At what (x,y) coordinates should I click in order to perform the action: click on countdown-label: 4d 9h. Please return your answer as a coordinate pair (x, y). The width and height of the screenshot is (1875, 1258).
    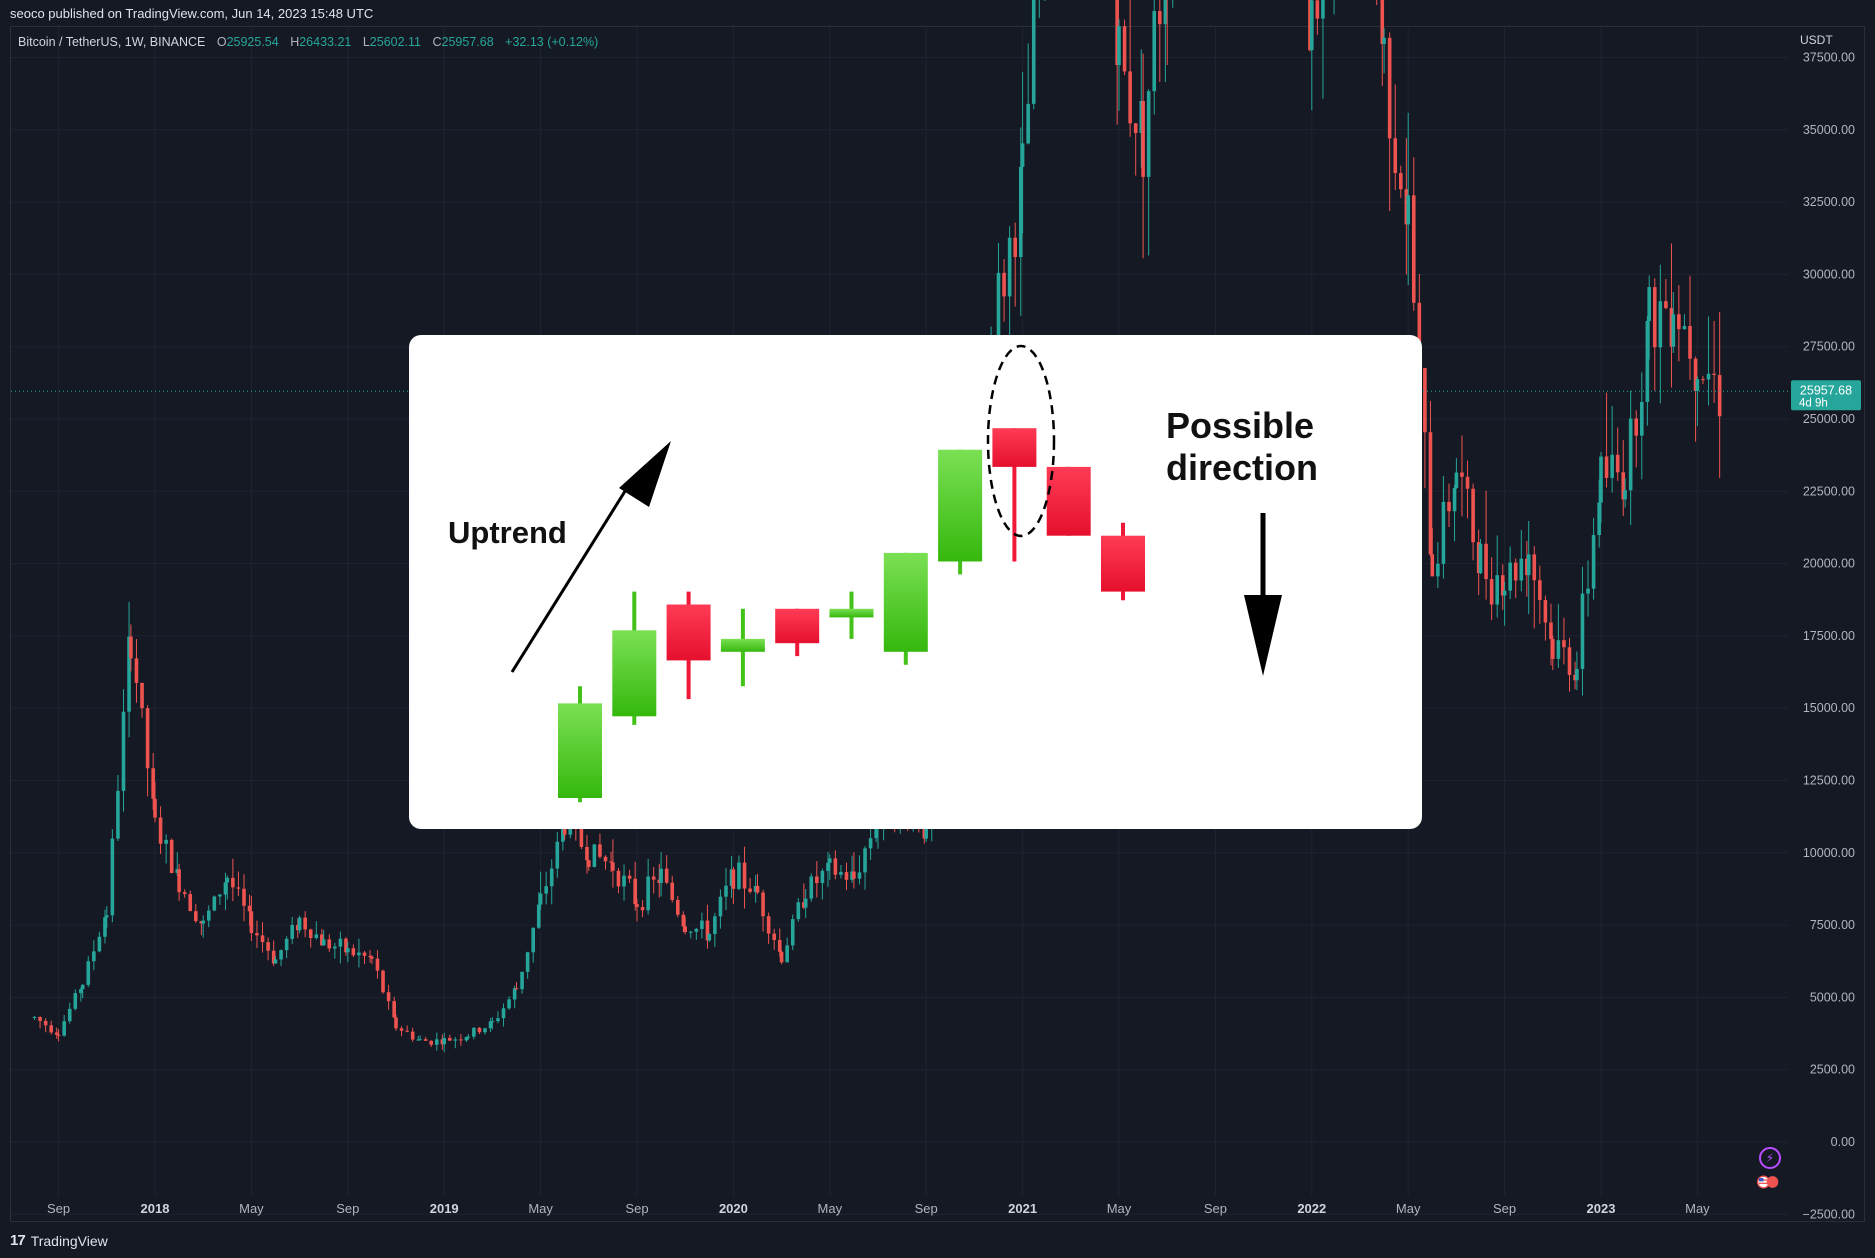
    Looking at the image, I should click on (1813, 403).